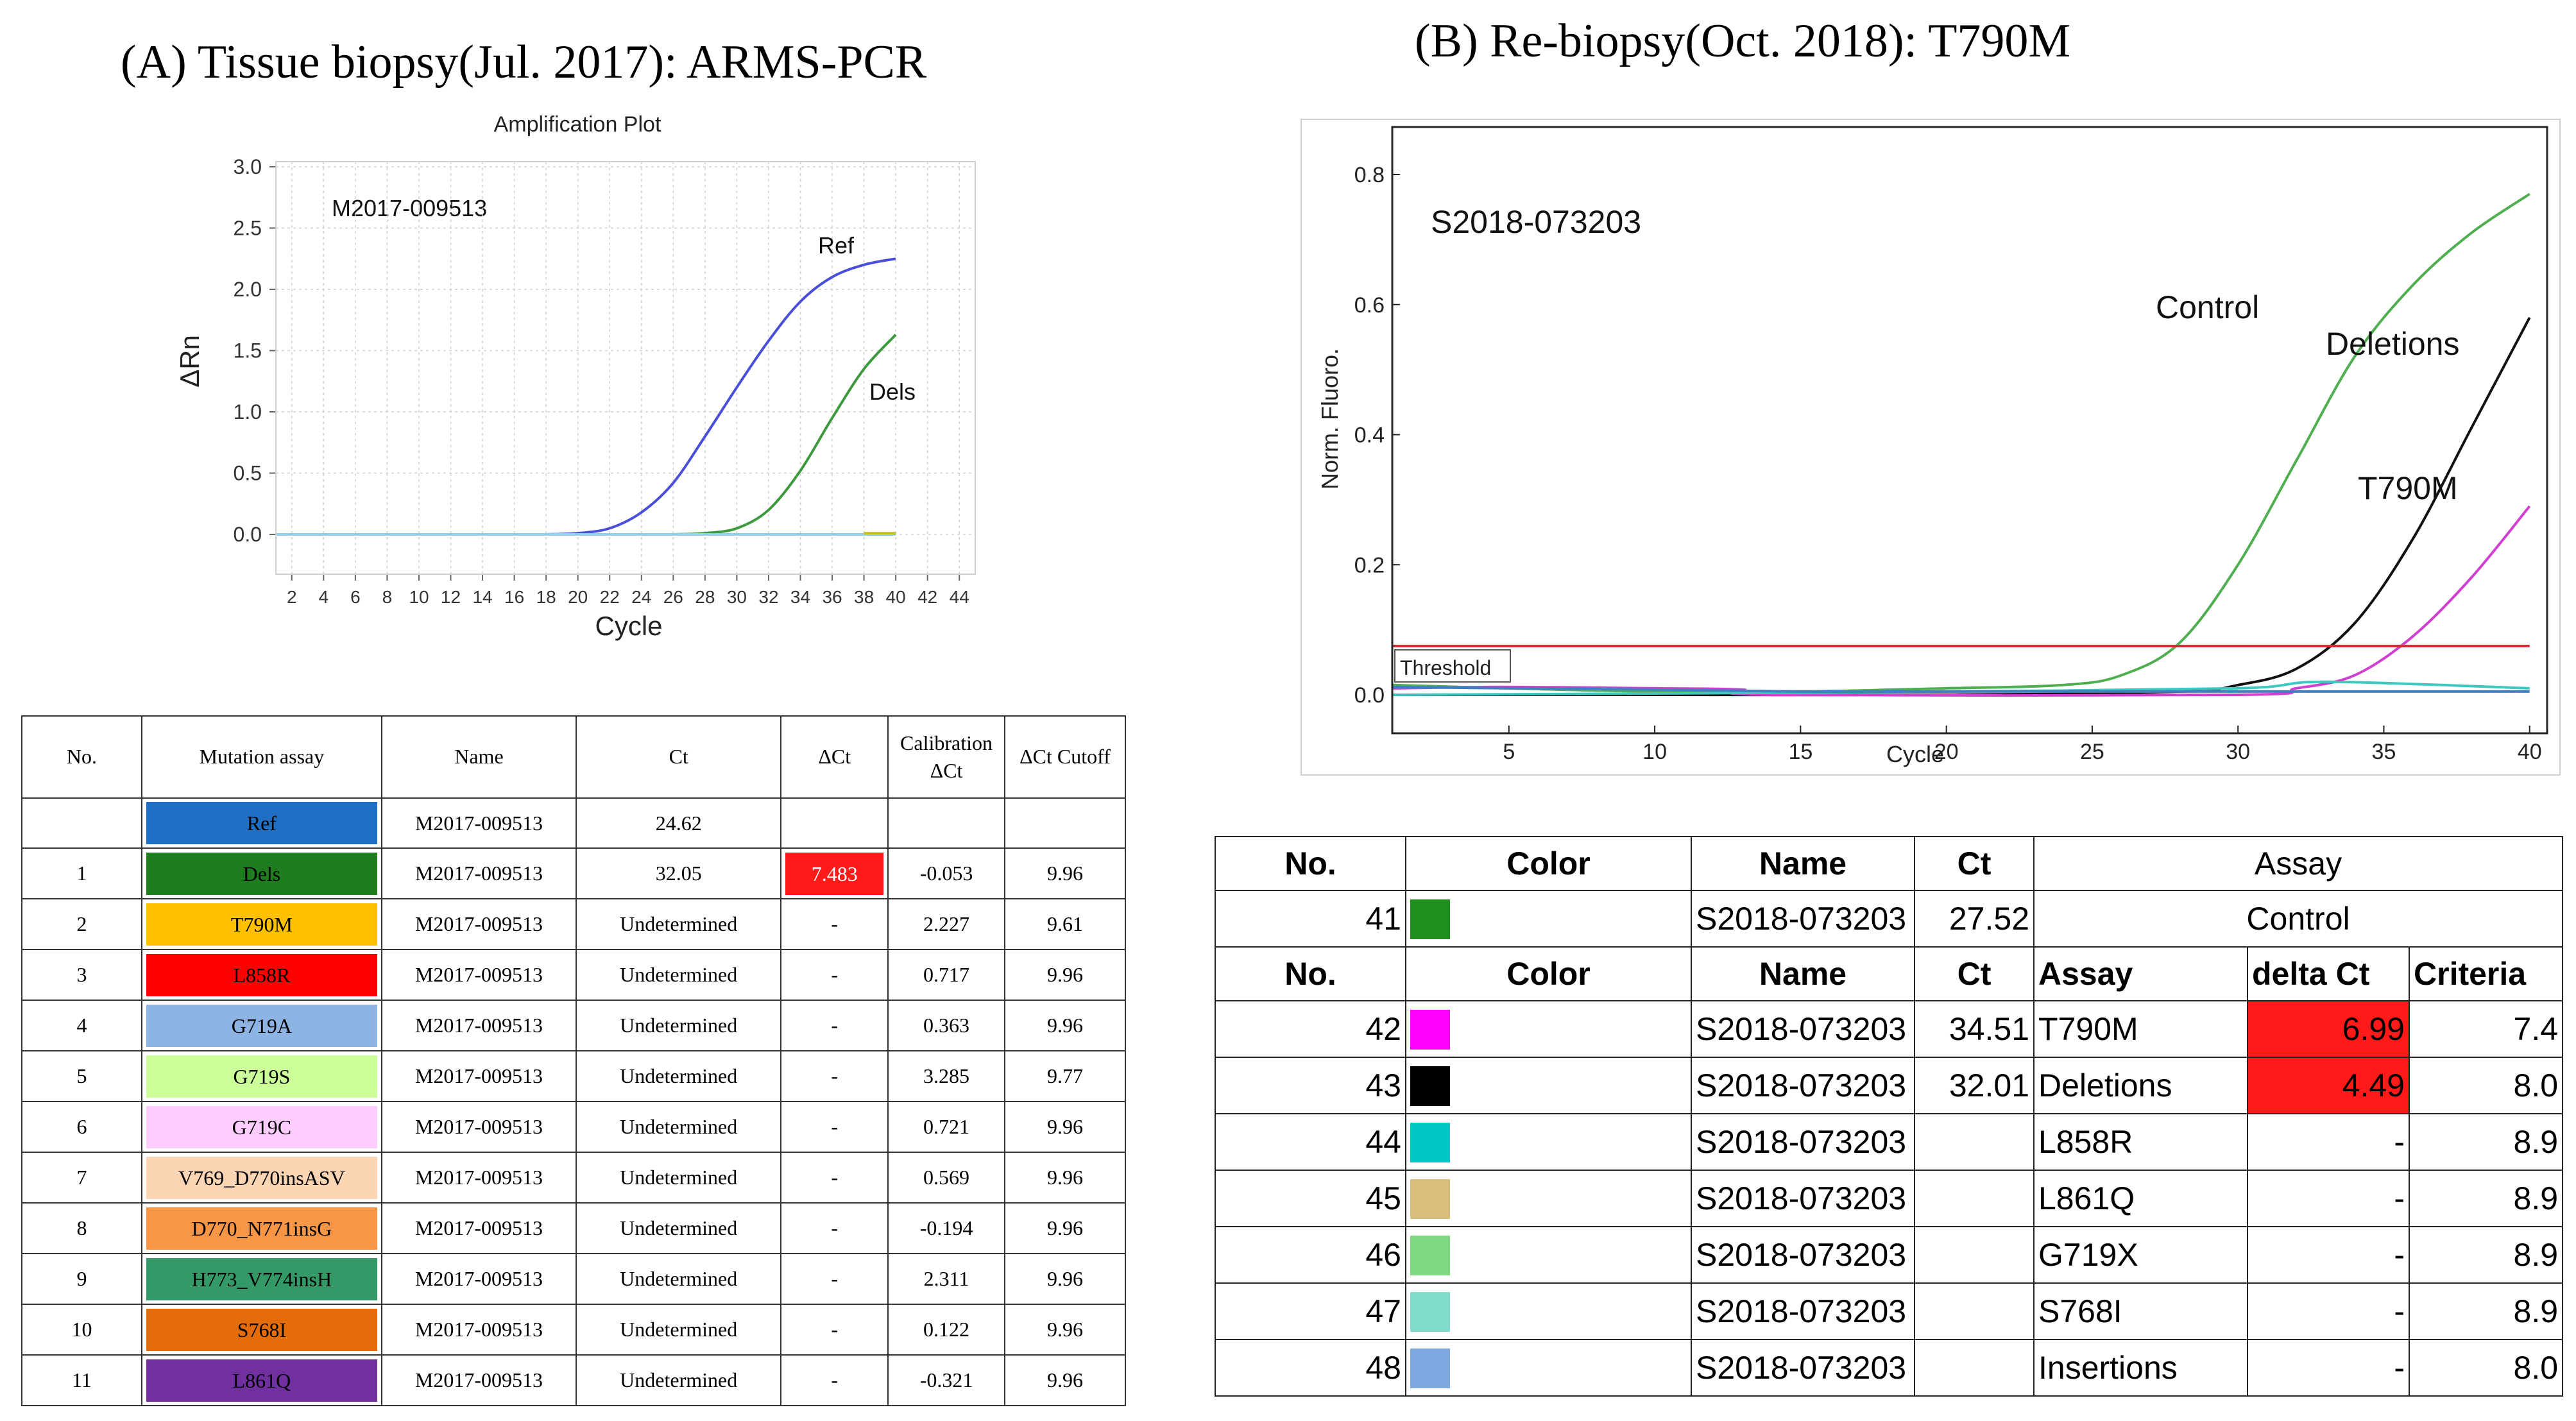 This screenshot has height=1421, width=2576. I want to click on row-mutation-assay: Ref, so click(261, 823).